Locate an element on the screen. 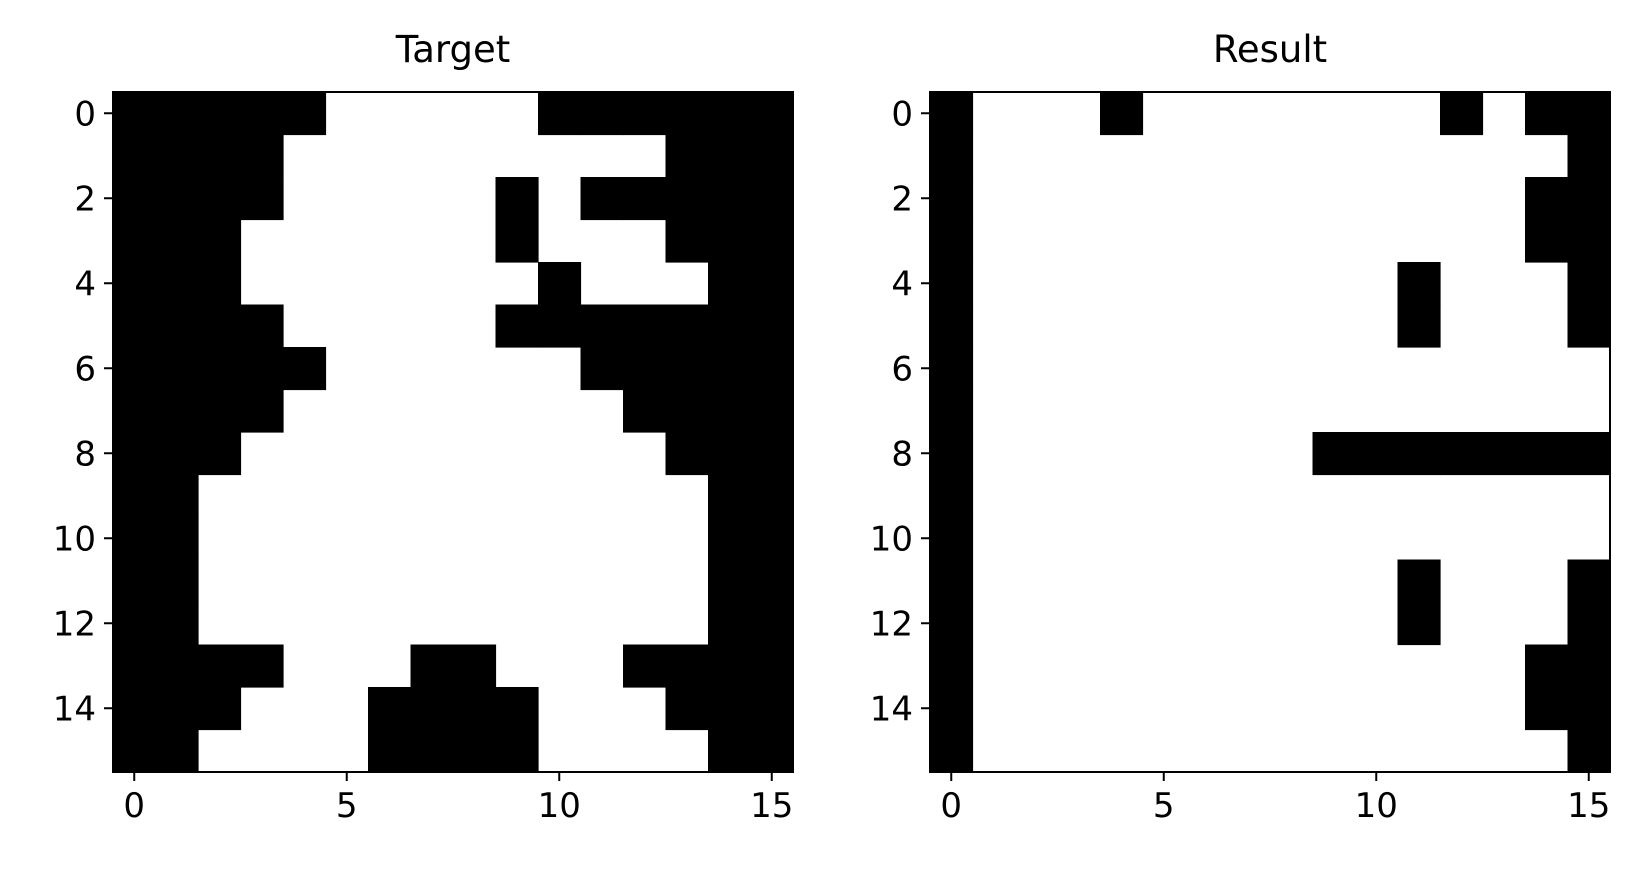  y-tick-label: 12 is located at coordinates (74, 624).